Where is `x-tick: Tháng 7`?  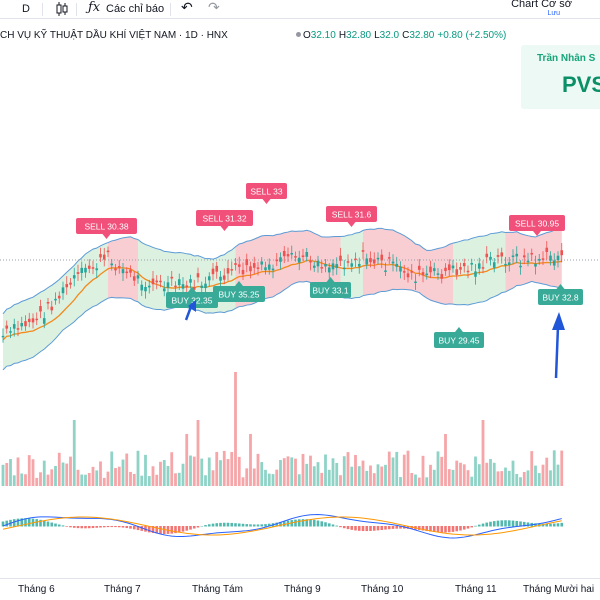
x-tick: Tháng 7 is located at coordinates (122, 589).